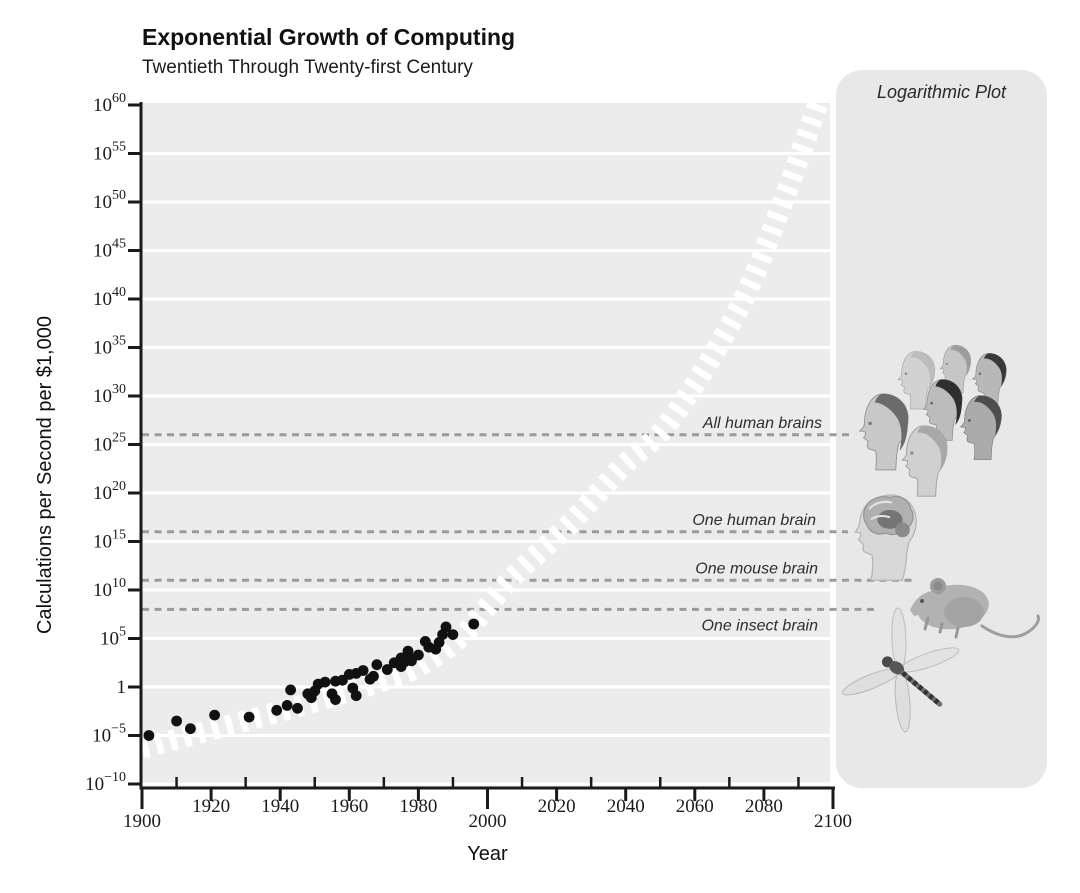 The width and height of the screenshot is (1080, 893). What do you see at coordinates (109, 297) in the screenshot?
I see `y-tick-label: 1040` at bounding box center [109, 297].